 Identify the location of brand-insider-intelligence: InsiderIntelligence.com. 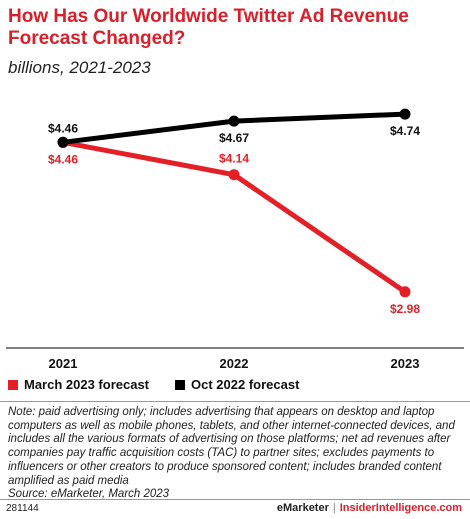
(400, 508).